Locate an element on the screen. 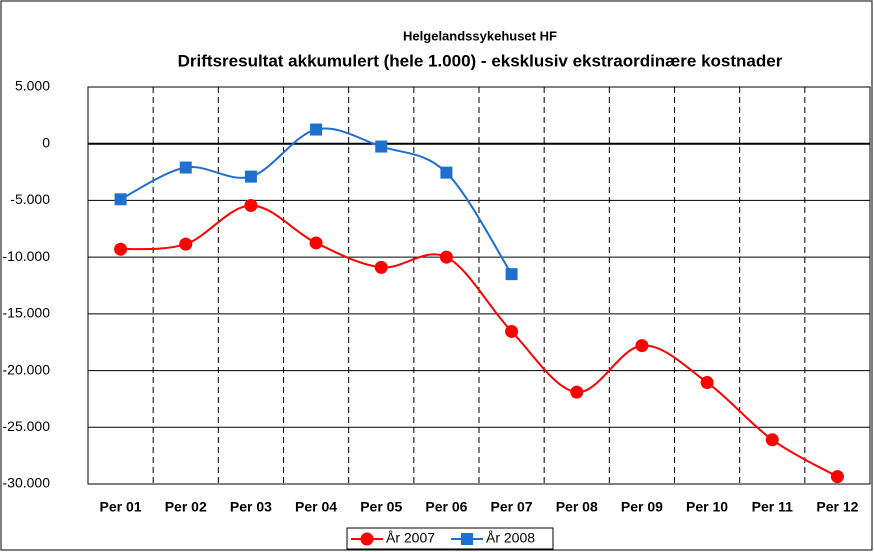 The width and height of the screenshot is (874, 552). y-tick-label: -30.000 is located at coordinates (27, 483).